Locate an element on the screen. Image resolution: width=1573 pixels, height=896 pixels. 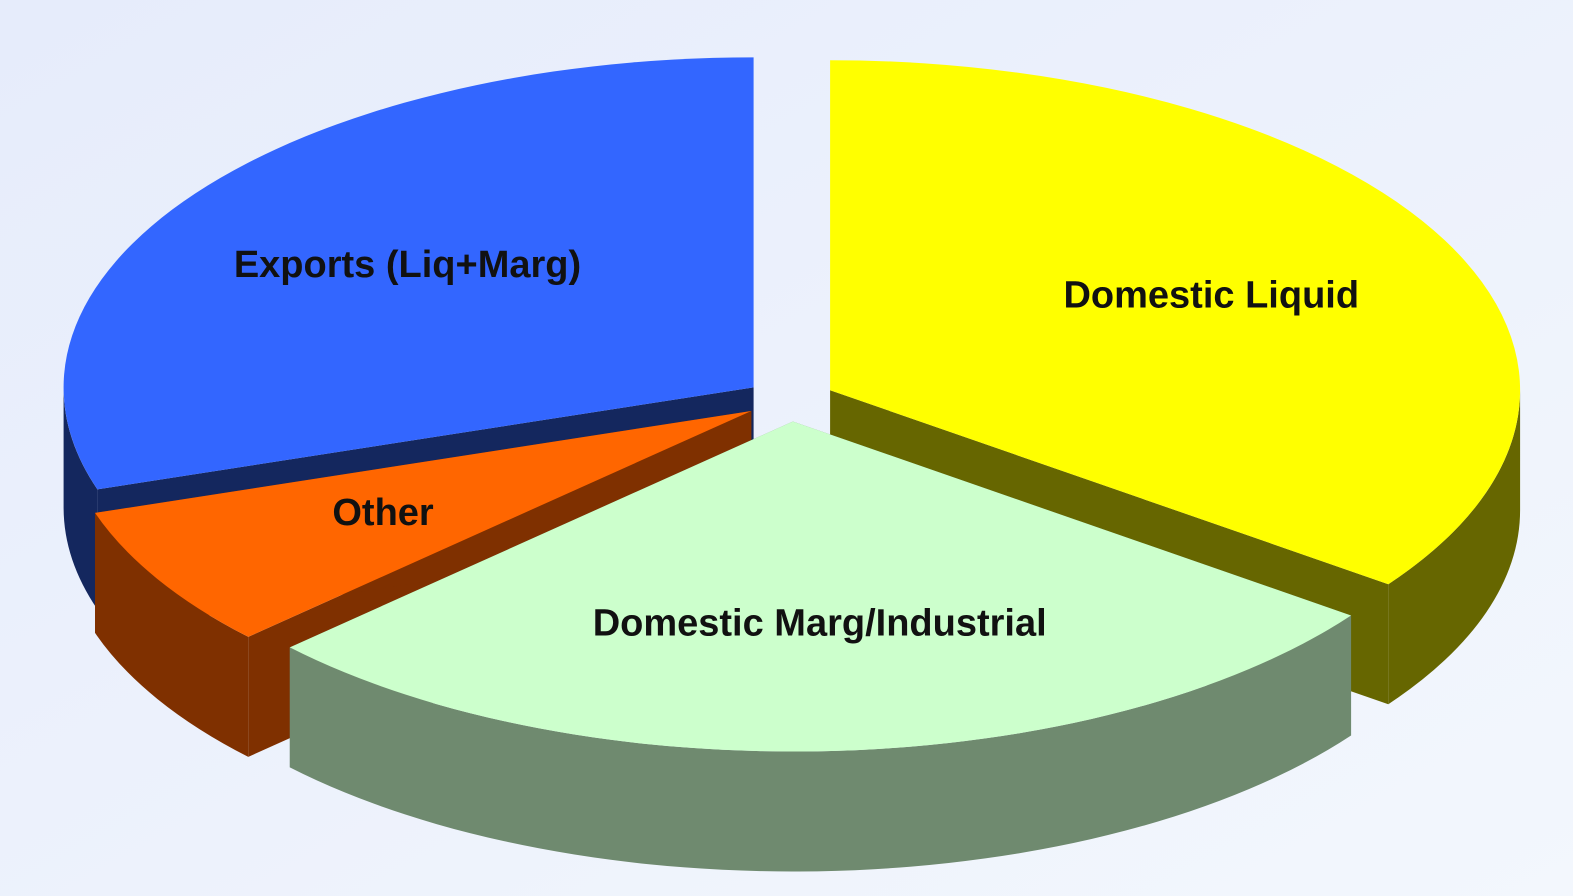
slice-label: Exports (Liq+Marg) is located at coordinates (407, 265).